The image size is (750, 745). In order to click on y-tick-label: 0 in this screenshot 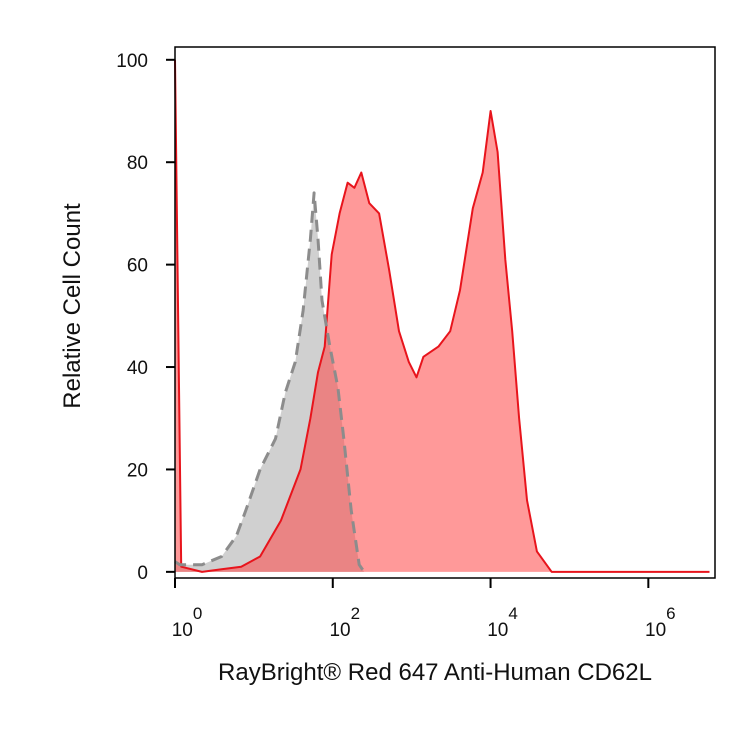, I will do `click(142, 573)`.